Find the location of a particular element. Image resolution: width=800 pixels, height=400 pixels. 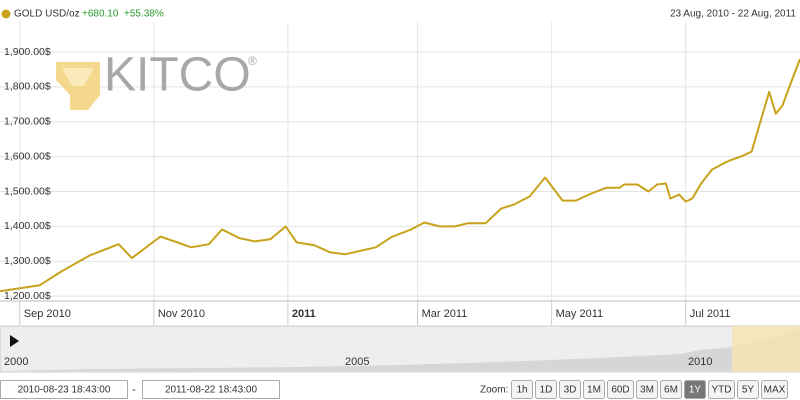

zoom-label: Zoom: is located at coordinates (494, 390).